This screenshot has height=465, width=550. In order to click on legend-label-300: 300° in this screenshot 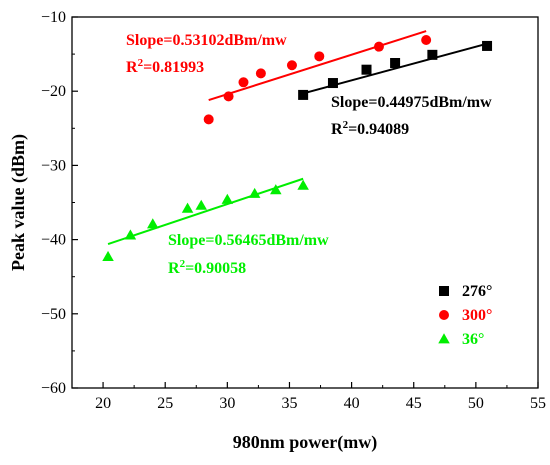, I will do `click(477, 315)`.